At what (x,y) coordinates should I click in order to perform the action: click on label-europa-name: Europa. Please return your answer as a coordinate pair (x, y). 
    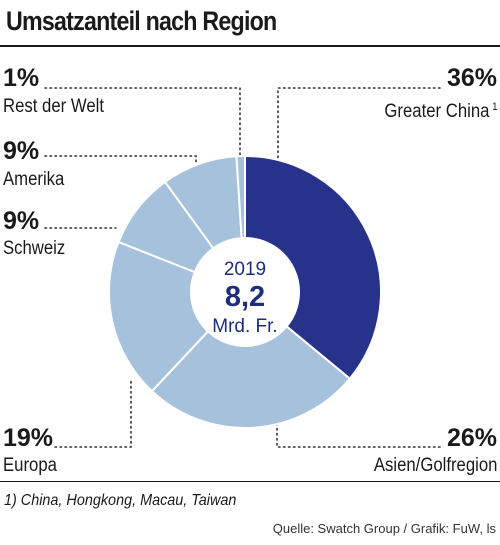
    Looking at the image, I should click on (30, 465).